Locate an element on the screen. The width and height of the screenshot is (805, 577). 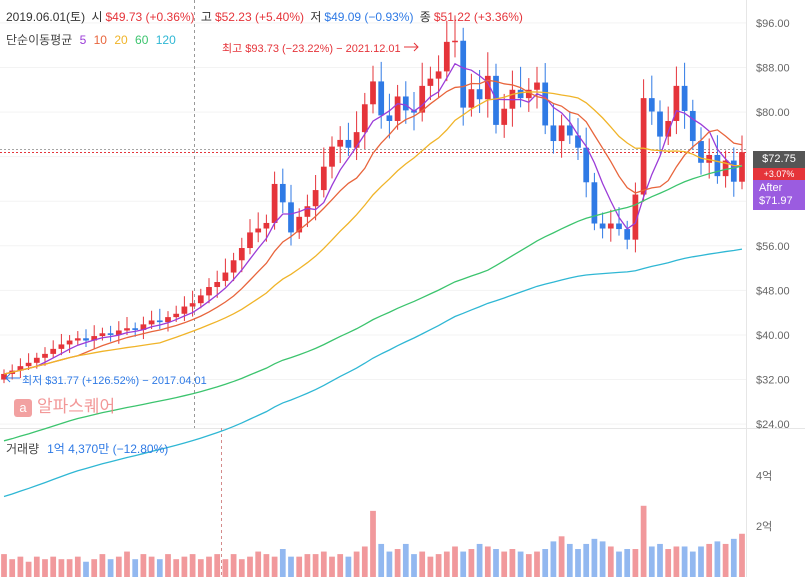
low-annotation: 최저 $31.77 (+126.52%) − 2017.04.01 is located at coordinates (114, 381).